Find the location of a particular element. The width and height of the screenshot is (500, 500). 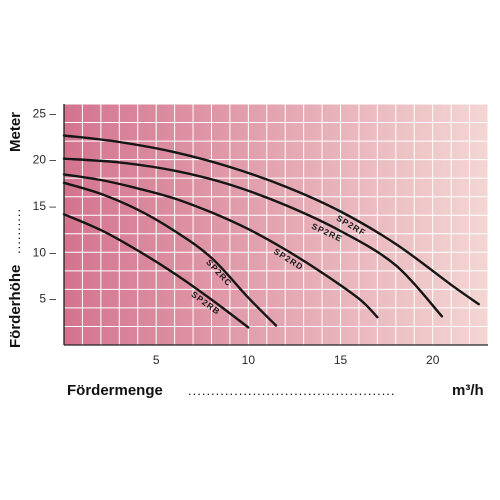

x-tick-label: 10 is located at coordinates (249, 360).